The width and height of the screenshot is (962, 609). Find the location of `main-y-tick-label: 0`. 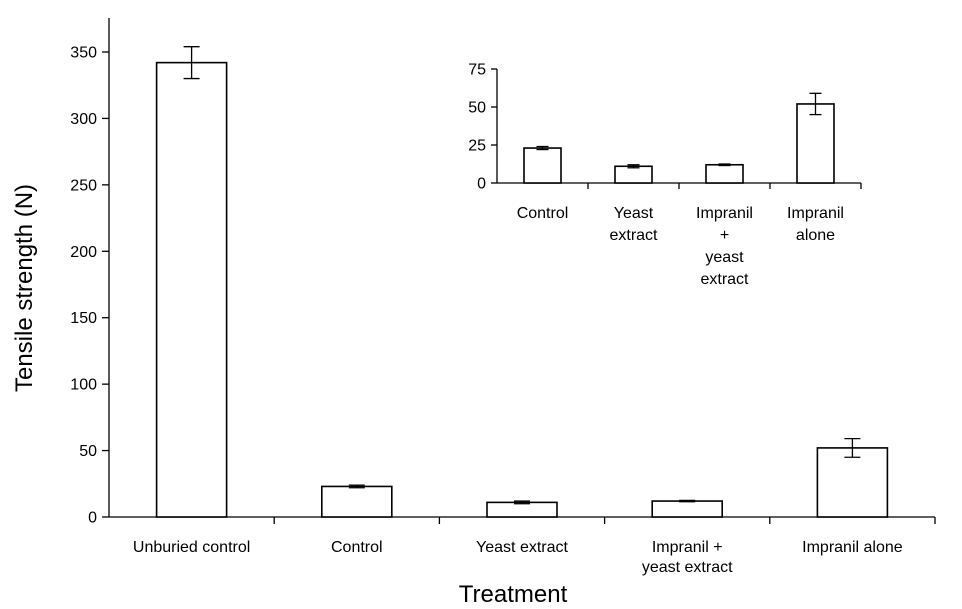

main-y-tick-label: 0 is located at coordinates (92, 518).